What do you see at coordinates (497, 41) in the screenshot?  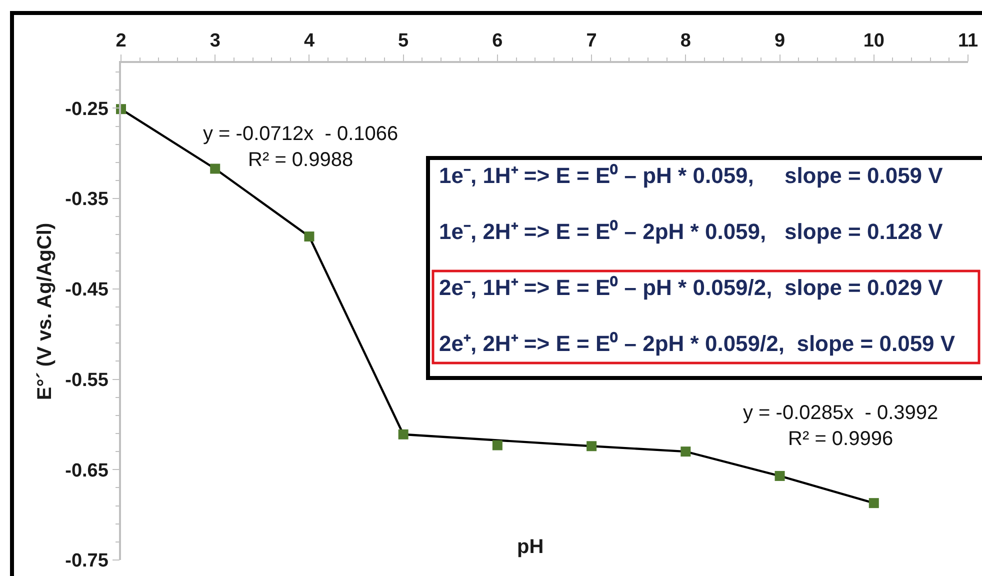 I see `x-tick-label: 6` at bounding box center [497, 41].